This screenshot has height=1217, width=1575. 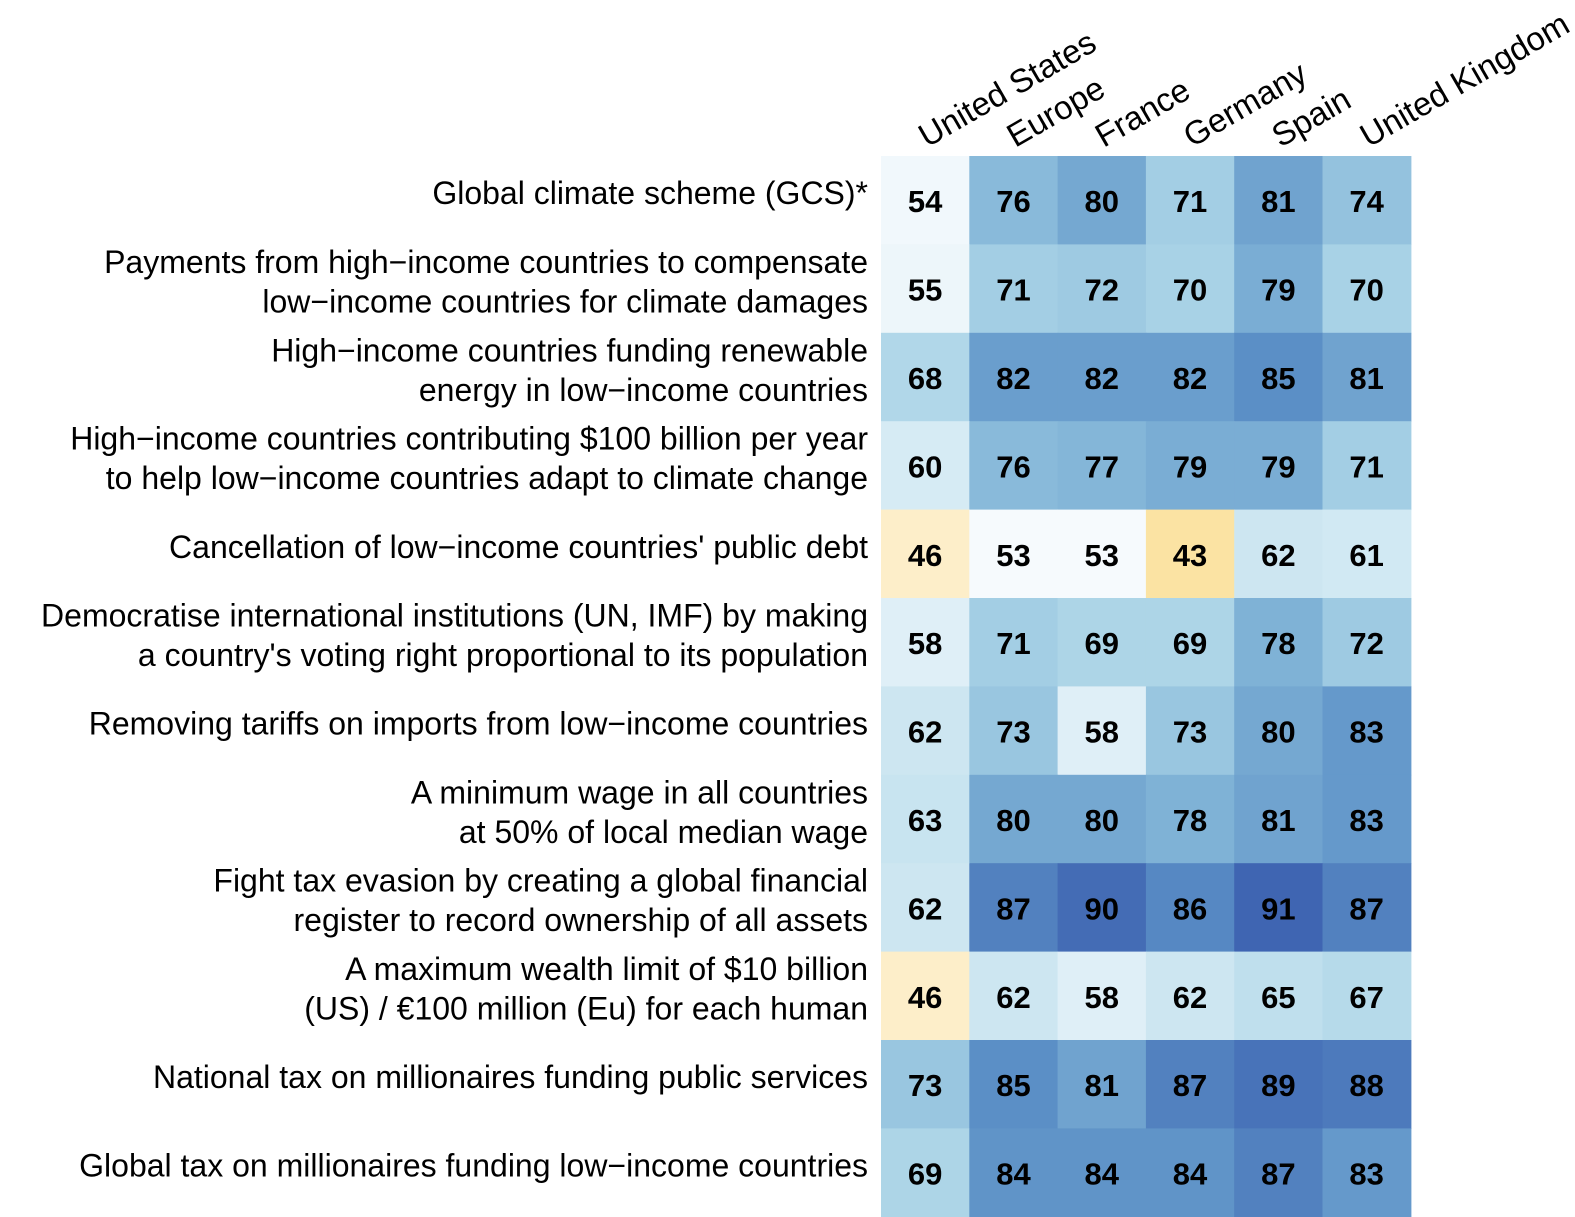 I want to click on cell-value: 78, so click(x=1190, y=820).